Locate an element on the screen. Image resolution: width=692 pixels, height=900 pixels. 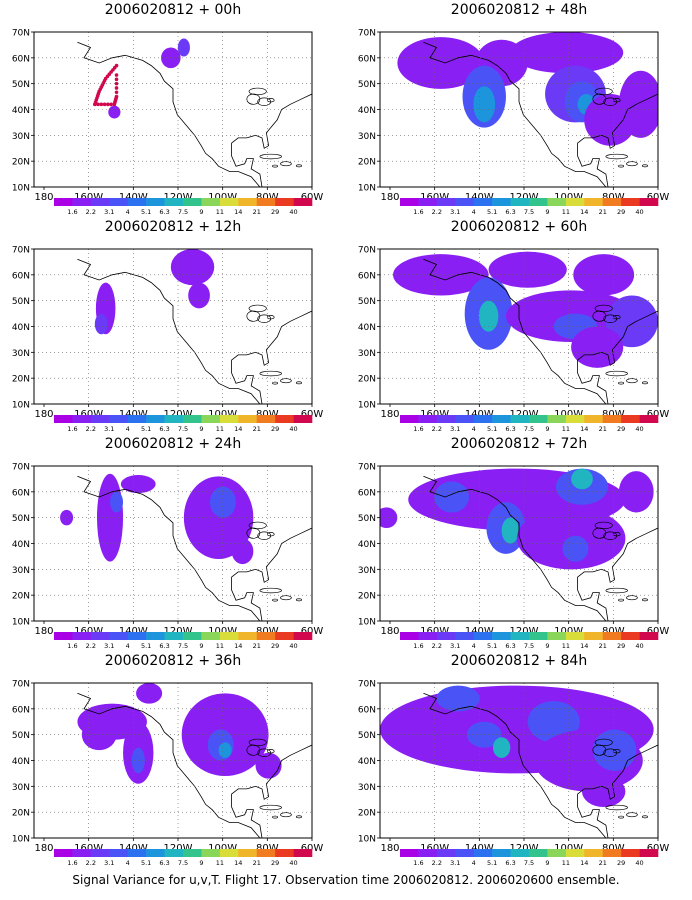
colorbar-label: 21 is located at coordinates (603, 645).